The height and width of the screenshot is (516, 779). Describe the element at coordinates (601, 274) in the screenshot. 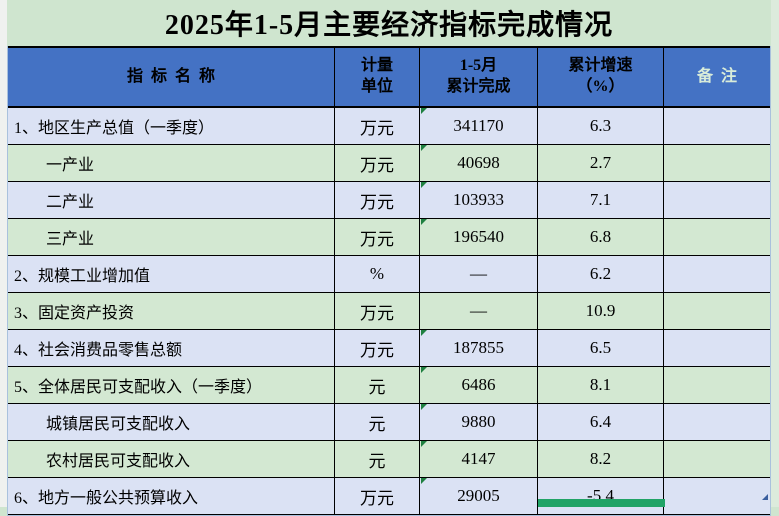

I see `growth-cell: 6.2` at that location.